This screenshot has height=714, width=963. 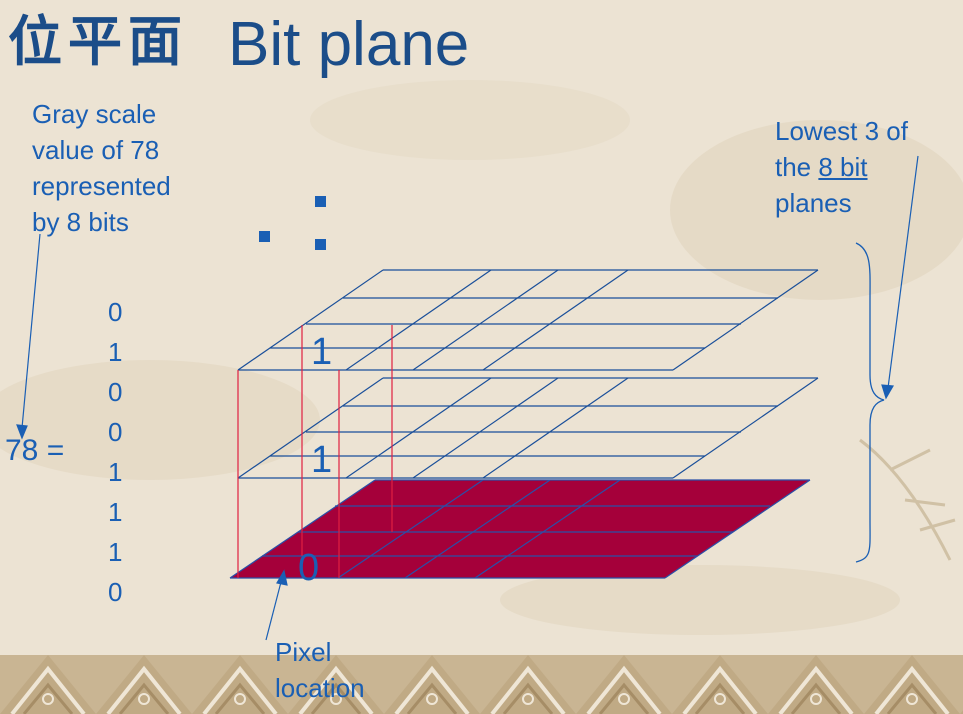 What do you see at coordinates (322, 352) in the screenshot?
I see `top-plane-bit: 1` at bounding box center [322, 352].